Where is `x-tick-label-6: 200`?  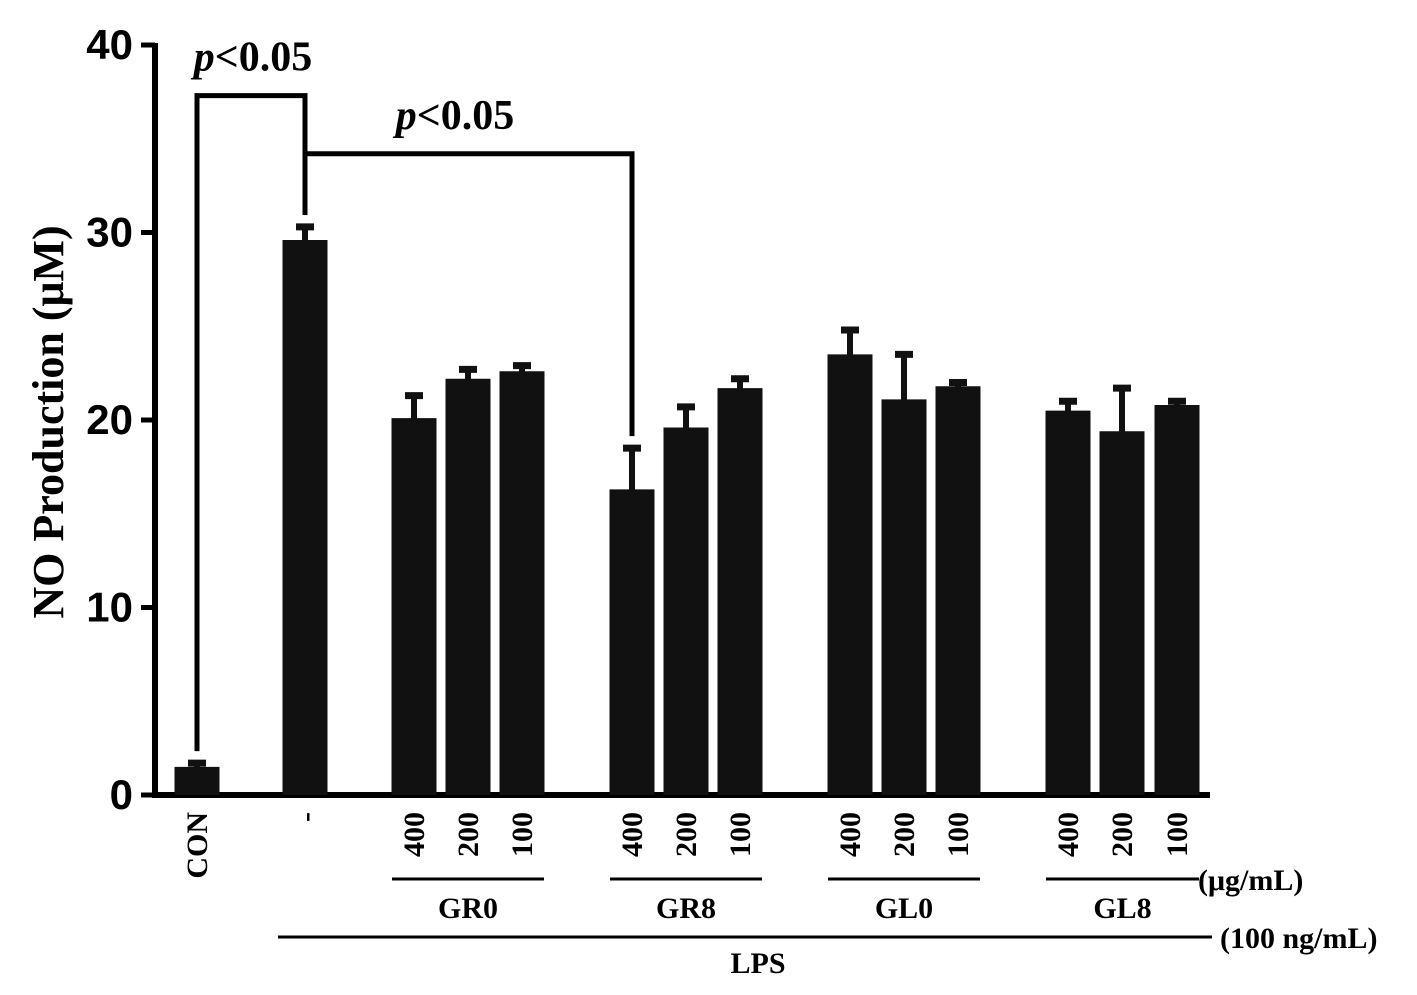
x-tick-label-6: 200 is located at coordinates (686, 834).